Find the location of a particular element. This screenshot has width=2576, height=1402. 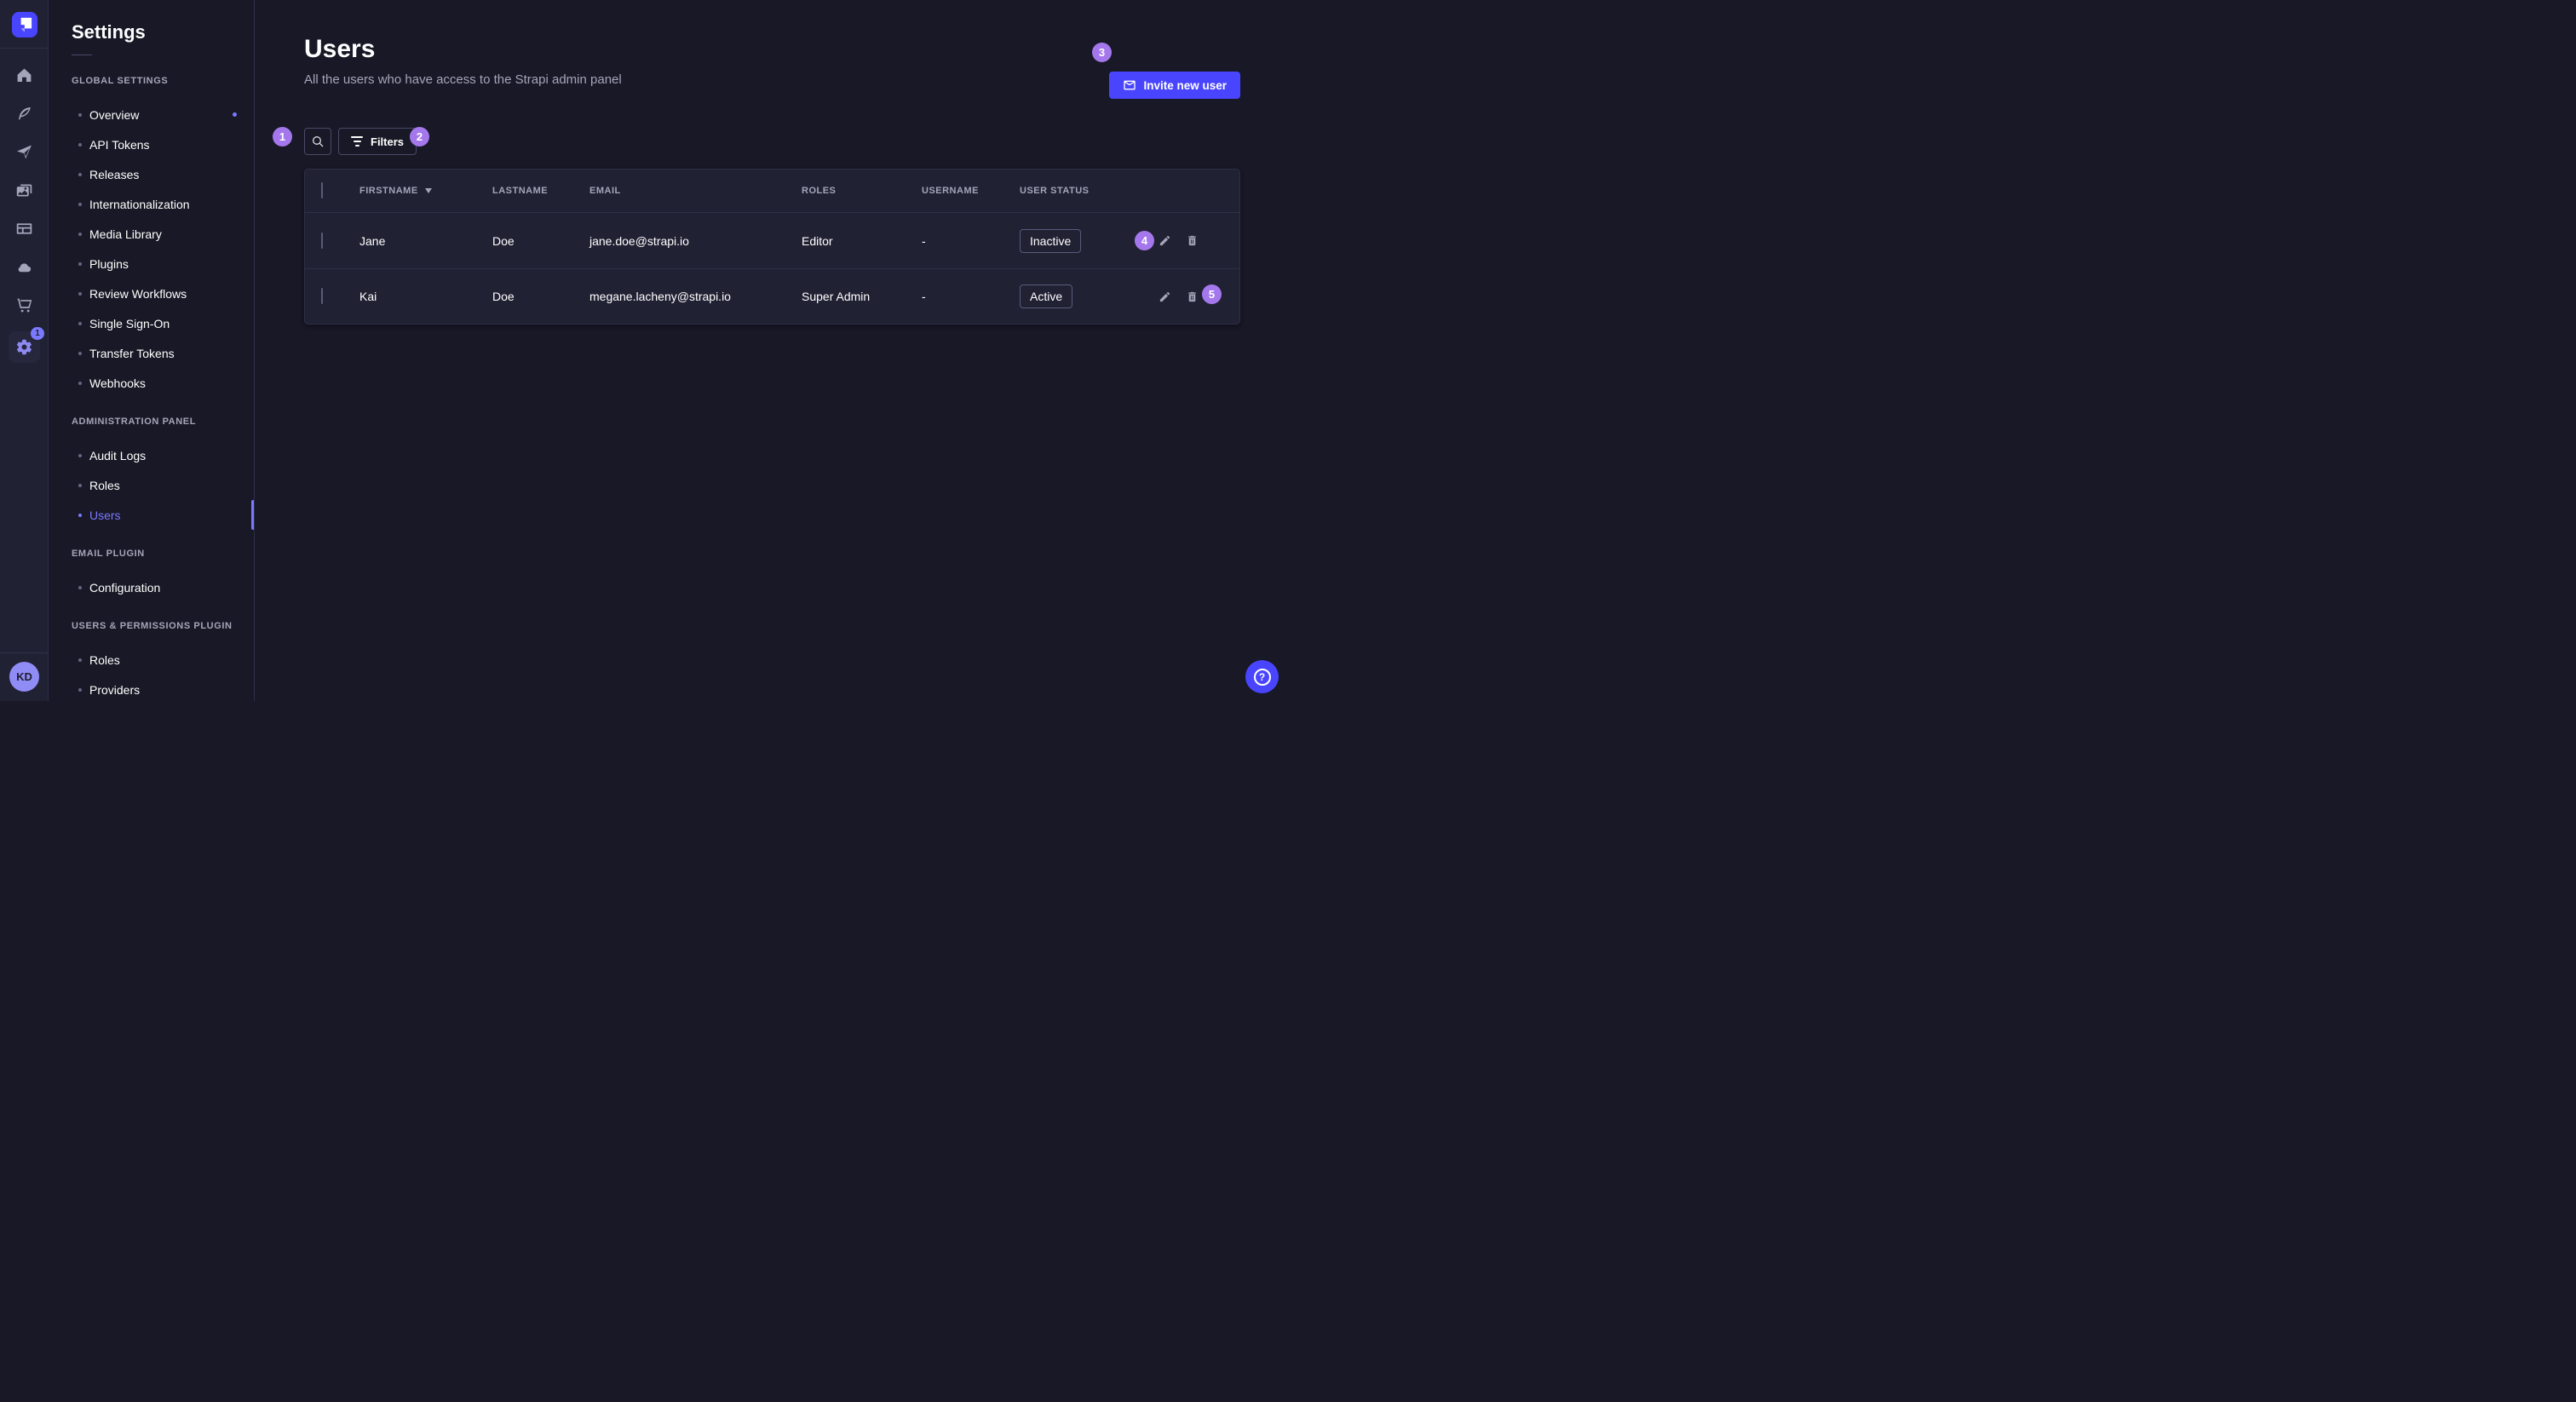

filters-button-label: Filters is located at coordinates (388, 141).